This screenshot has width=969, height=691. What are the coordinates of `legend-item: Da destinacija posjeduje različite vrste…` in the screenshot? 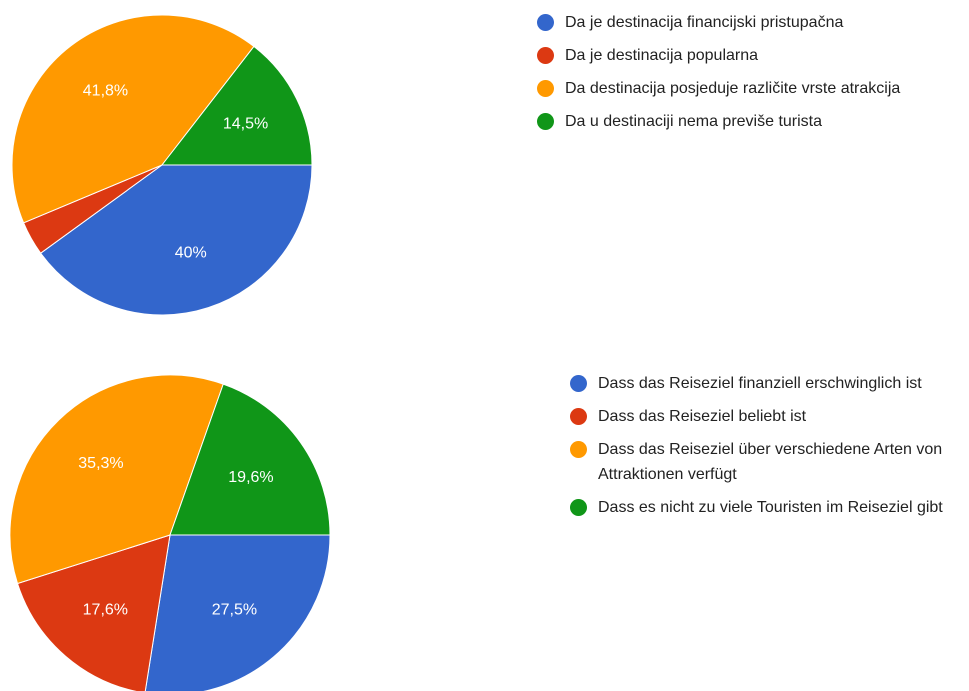 It's located at (727, 88).